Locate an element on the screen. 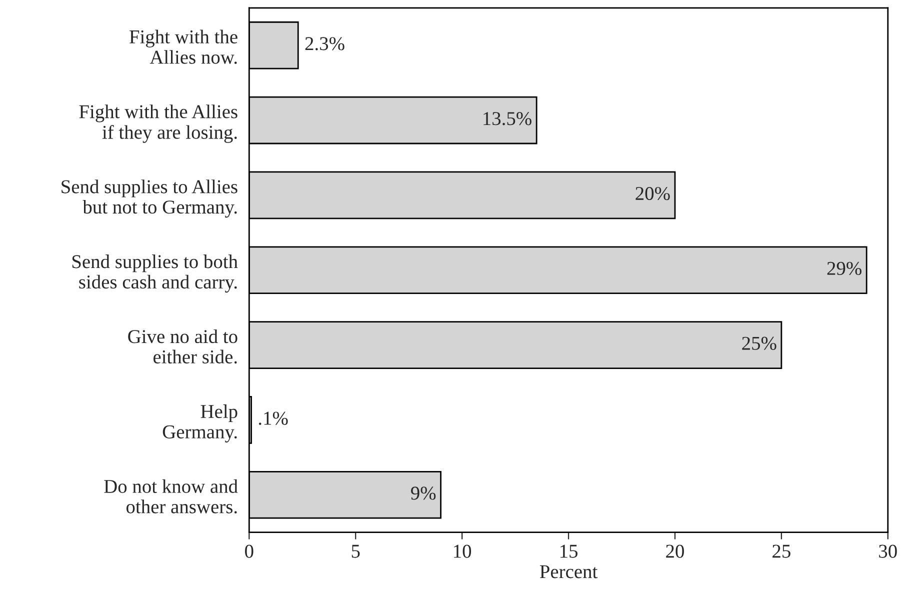  x-tick-label: 0 is located at coordinates (249, 551).